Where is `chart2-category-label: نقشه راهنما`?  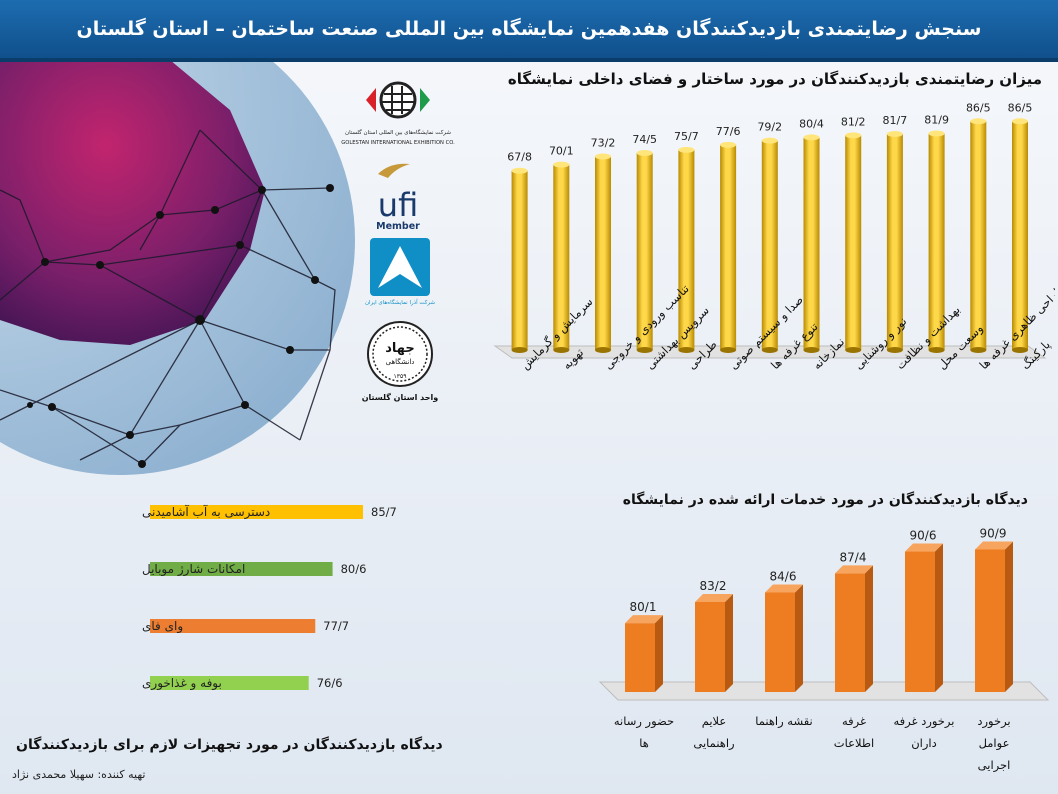 chart2-category-label: نقشه راهنما is located at coordinates (784, 721).